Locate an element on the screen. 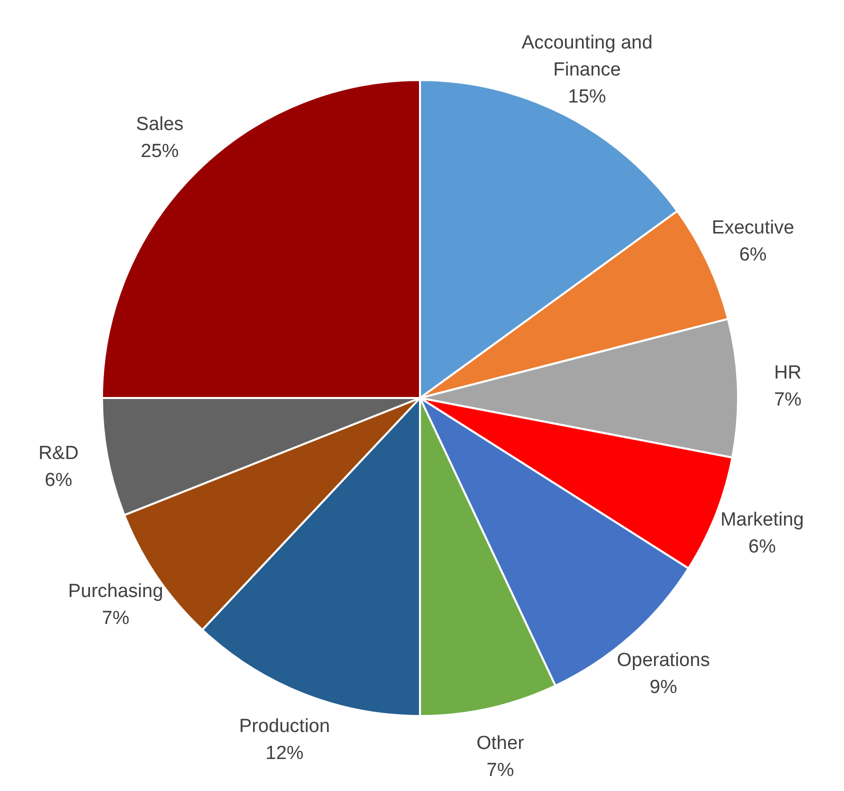 The width and height of the screenshot is (844, 791). data-label: 15% is located at coordinates (587, 97).